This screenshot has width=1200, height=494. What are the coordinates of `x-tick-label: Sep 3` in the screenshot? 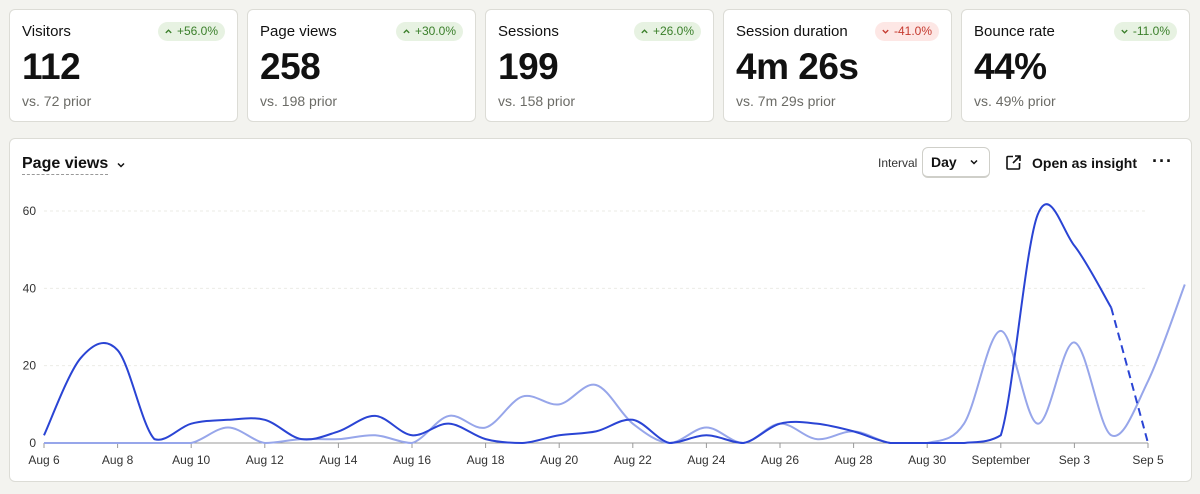 It's located at (1075, 460).